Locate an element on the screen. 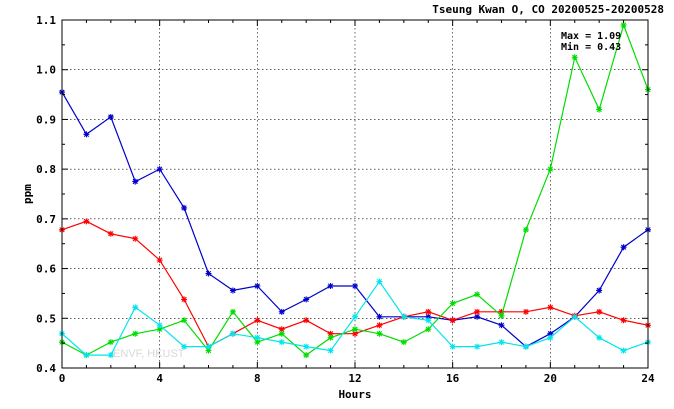 Image resolution: width=674 pixels, height=409 pixels. x-tick-label: 8 is located at coordinates (257, 378).